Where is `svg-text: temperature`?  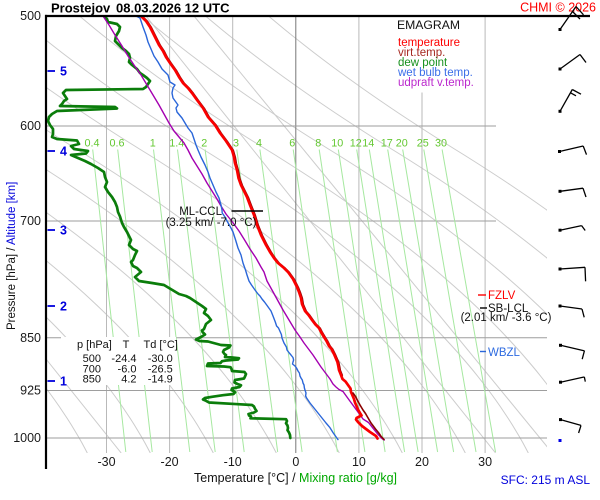
svg-text: temperature is located at coordinates (429, 43).